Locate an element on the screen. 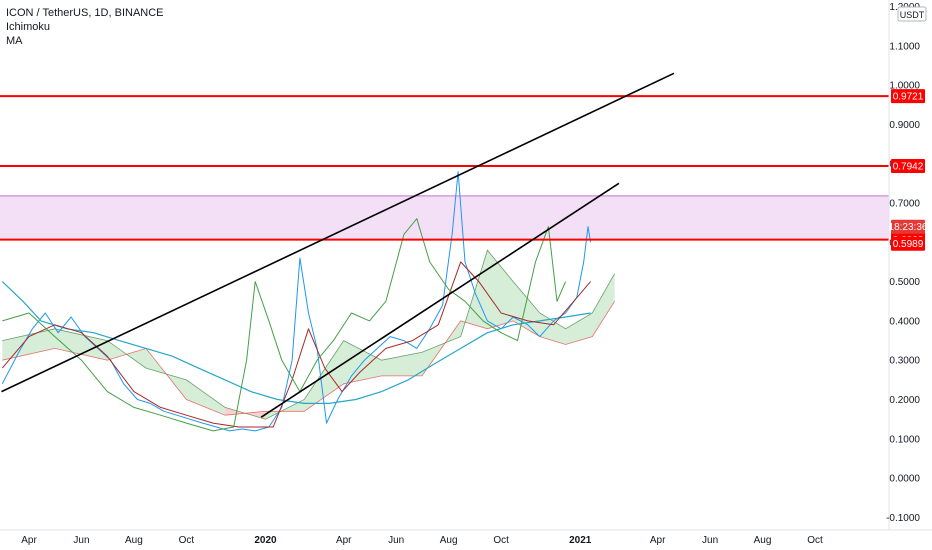 This screenshot has width=932, height=550. y-tick-label: 0.4000 is located at coordinates (904, 321).